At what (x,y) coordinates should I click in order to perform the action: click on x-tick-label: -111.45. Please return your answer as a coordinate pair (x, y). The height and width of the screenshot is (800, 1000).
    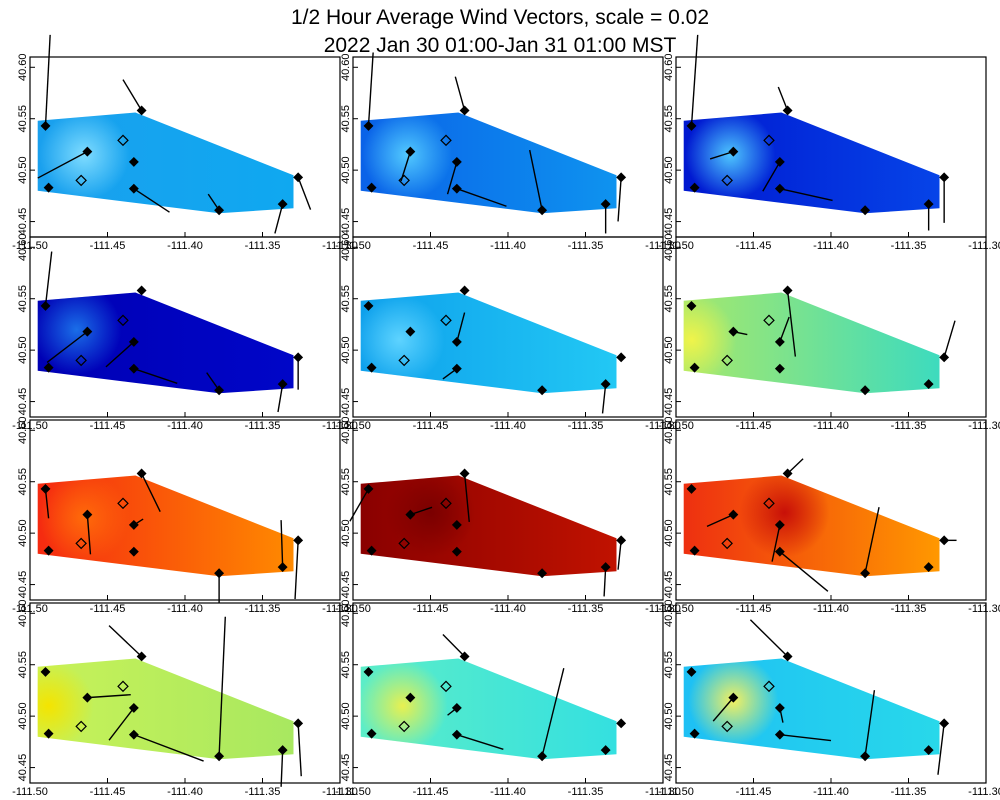
    Looking at the image, I should click on (754, 609).